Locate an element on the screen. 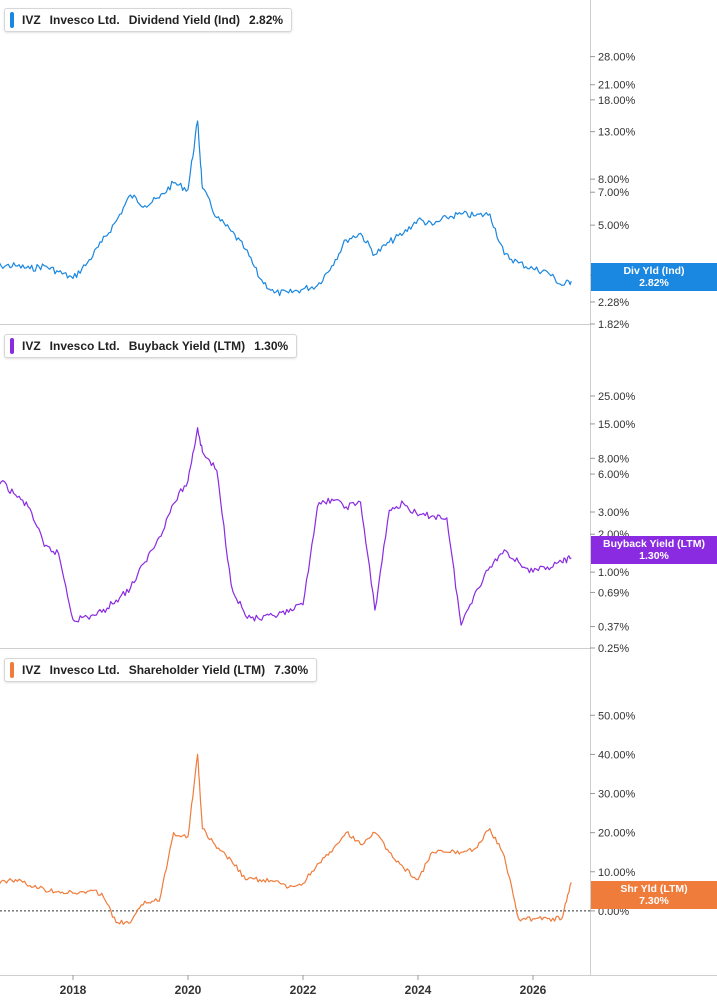 This screenshot has width=717, height=1005. y-tick-label: 0.37% is located at coordinates (613, 628).